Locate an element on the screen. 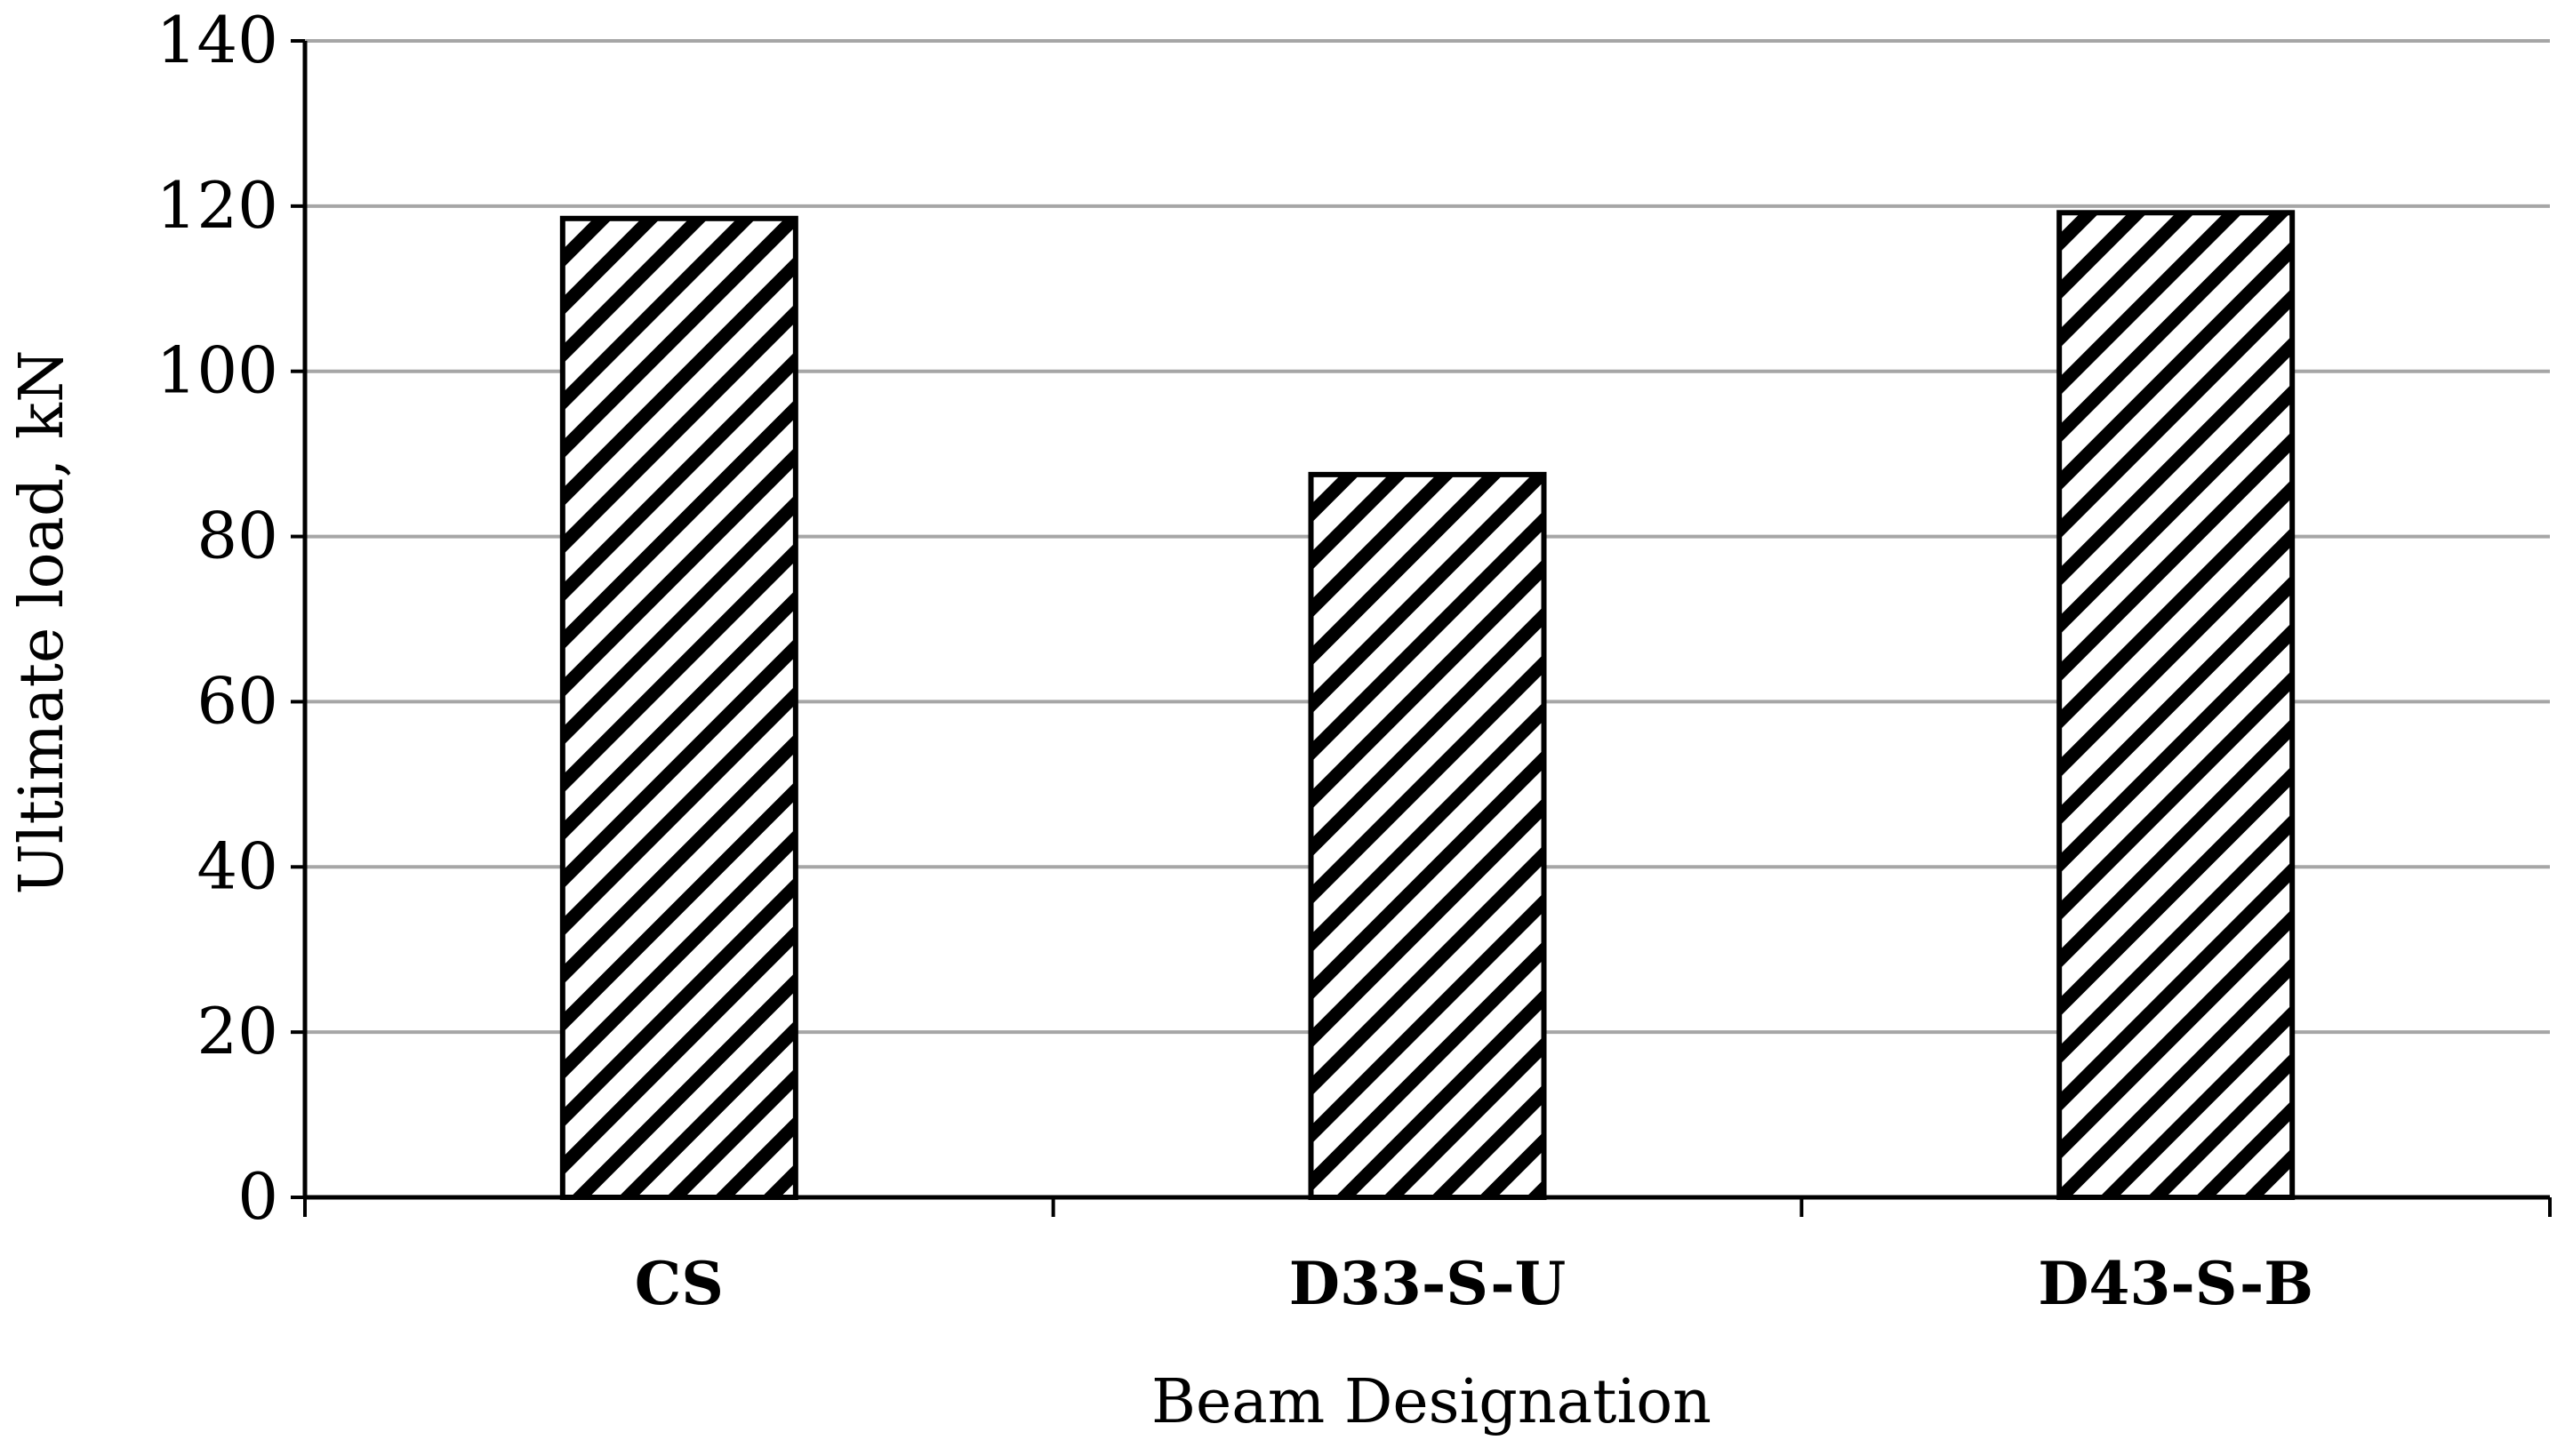  y-tick-label-100: 100 is located at coordinates (217, 370).